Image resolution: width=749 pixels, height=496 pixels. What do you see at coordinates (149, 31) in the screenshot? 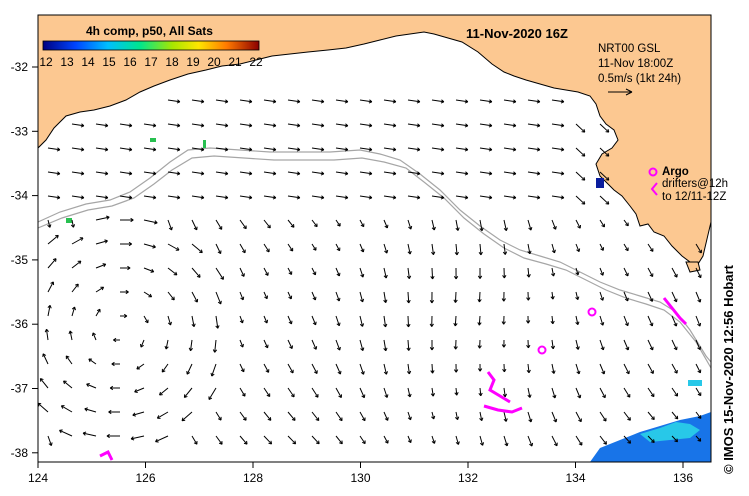
I see `colorbar-title: 4h comp, p50, All Sats` at bounding box center [149, 31].